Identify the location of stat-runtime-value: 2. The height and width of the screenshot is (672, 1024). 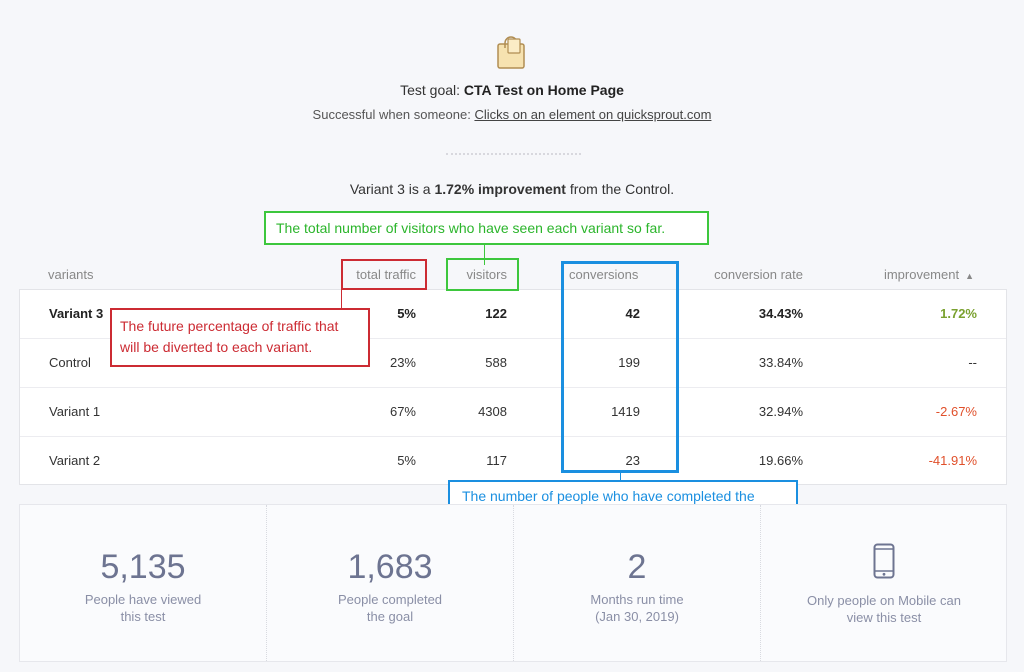
(637, 567).